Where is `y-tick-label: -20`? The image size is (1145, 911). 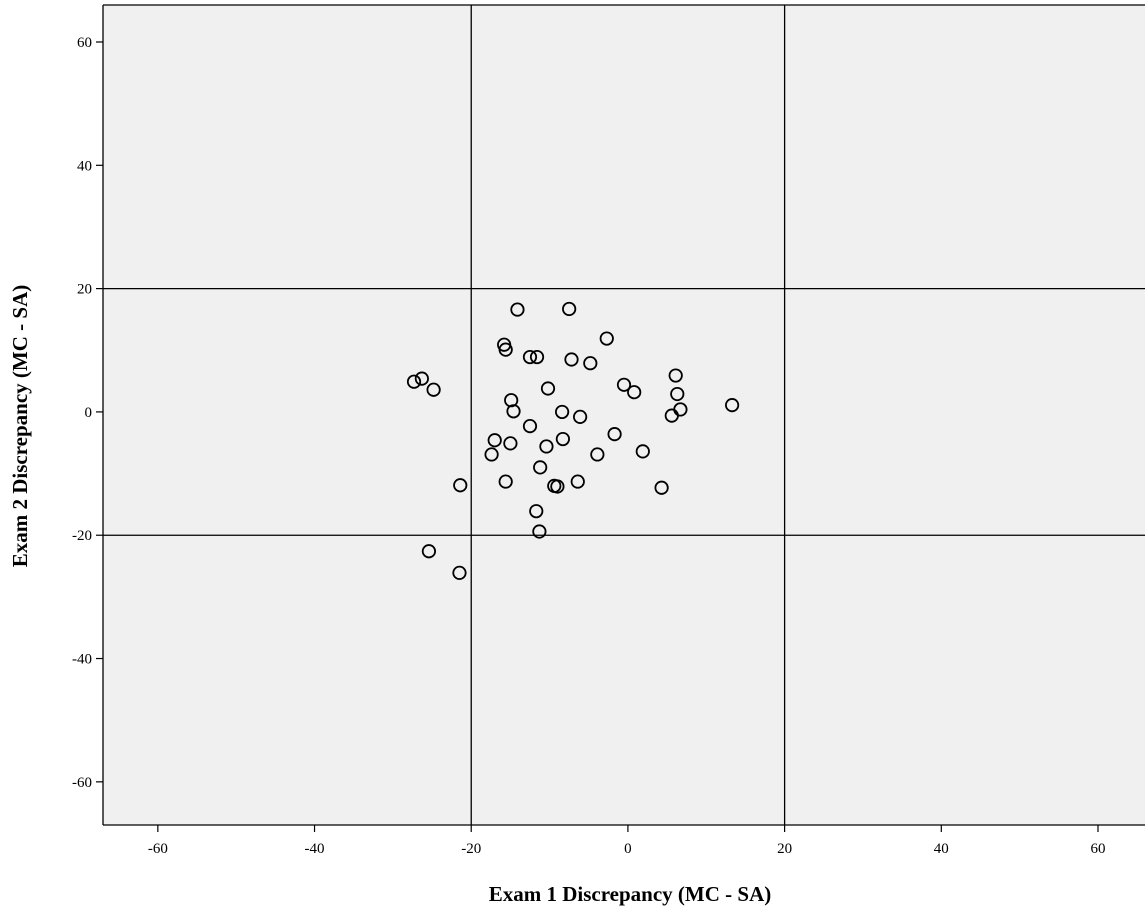 y-tick-label: -20 is located at coordinates (82, 536).